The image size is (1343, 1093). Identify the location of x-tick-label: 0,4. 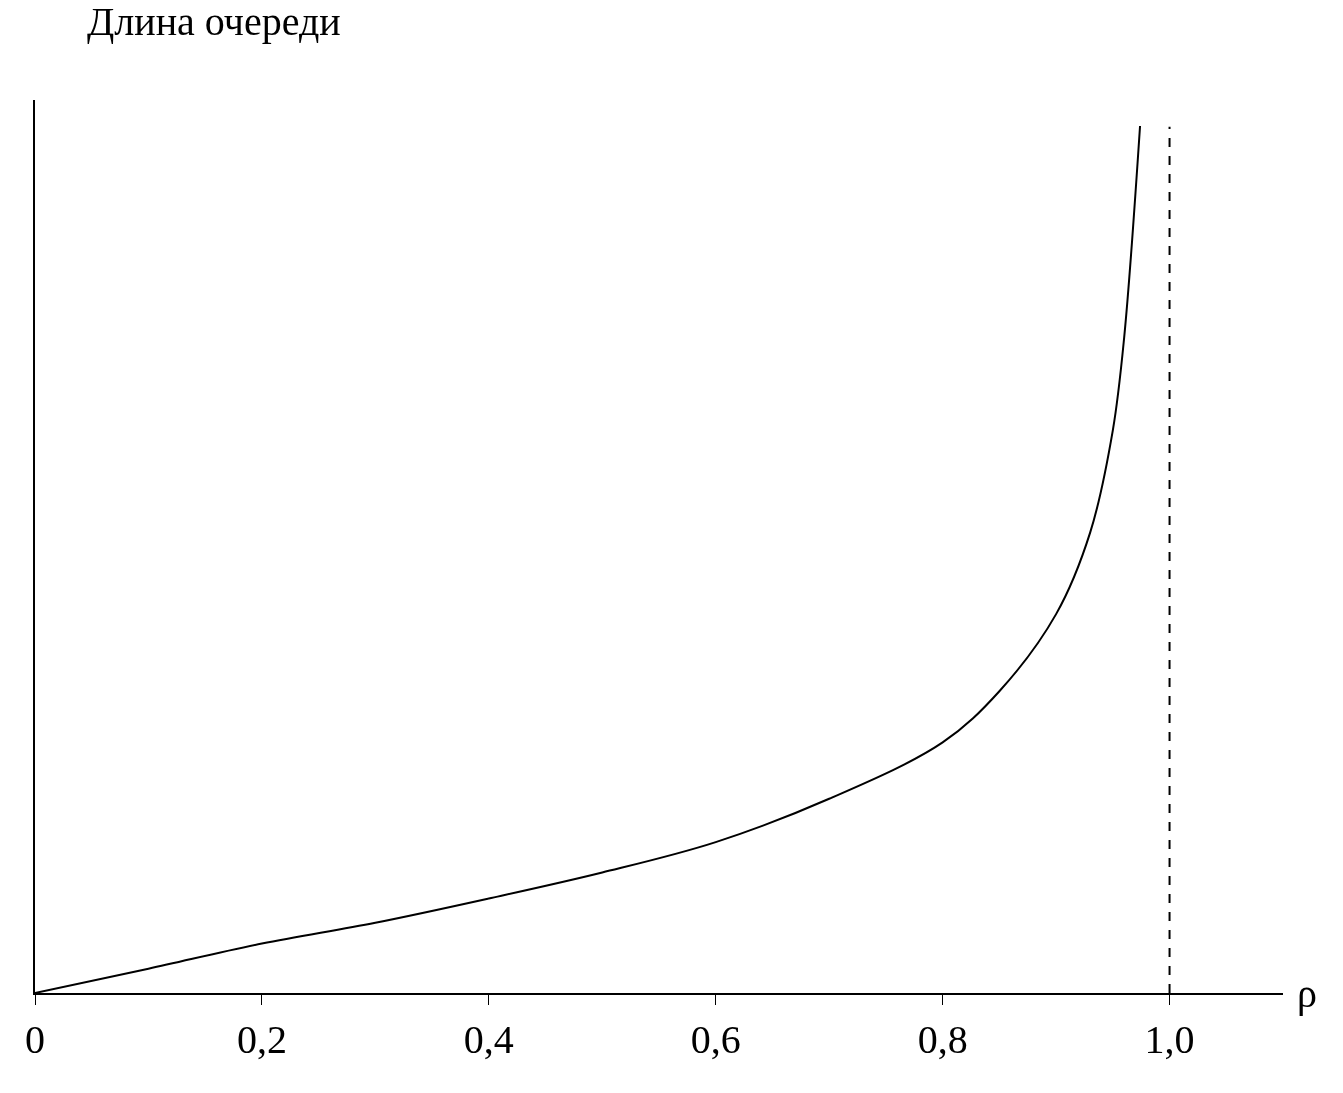
(488, 1039).